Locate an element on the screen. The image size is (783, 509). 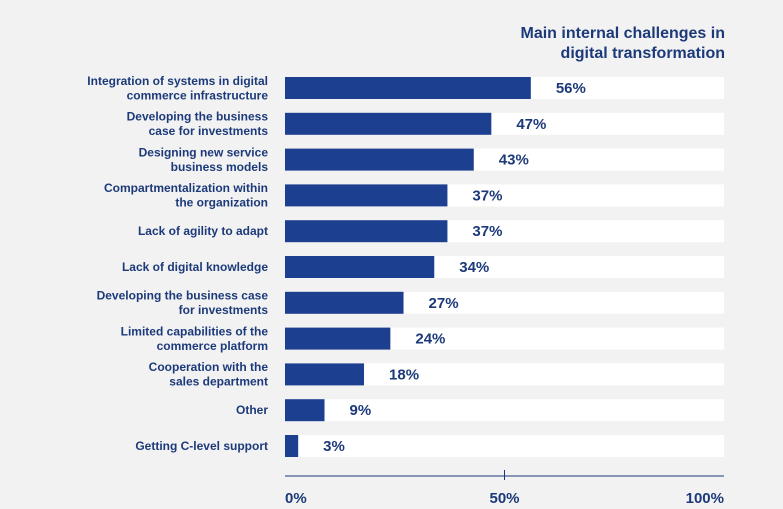
category-label: Limited capabilities of the is located at coordinates (195, 331).